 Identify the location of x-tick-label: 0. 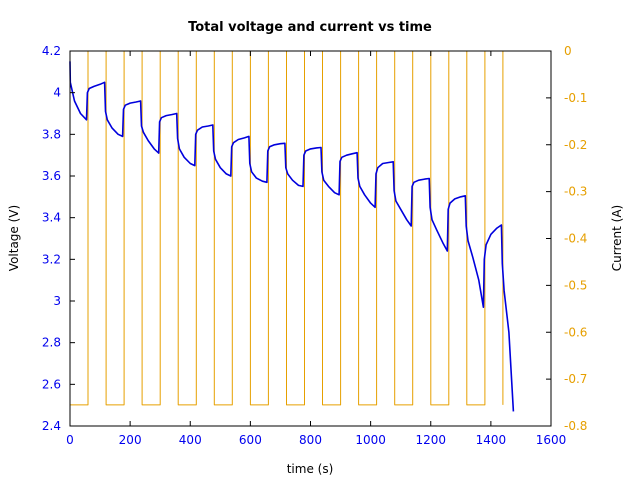
(70, 440).